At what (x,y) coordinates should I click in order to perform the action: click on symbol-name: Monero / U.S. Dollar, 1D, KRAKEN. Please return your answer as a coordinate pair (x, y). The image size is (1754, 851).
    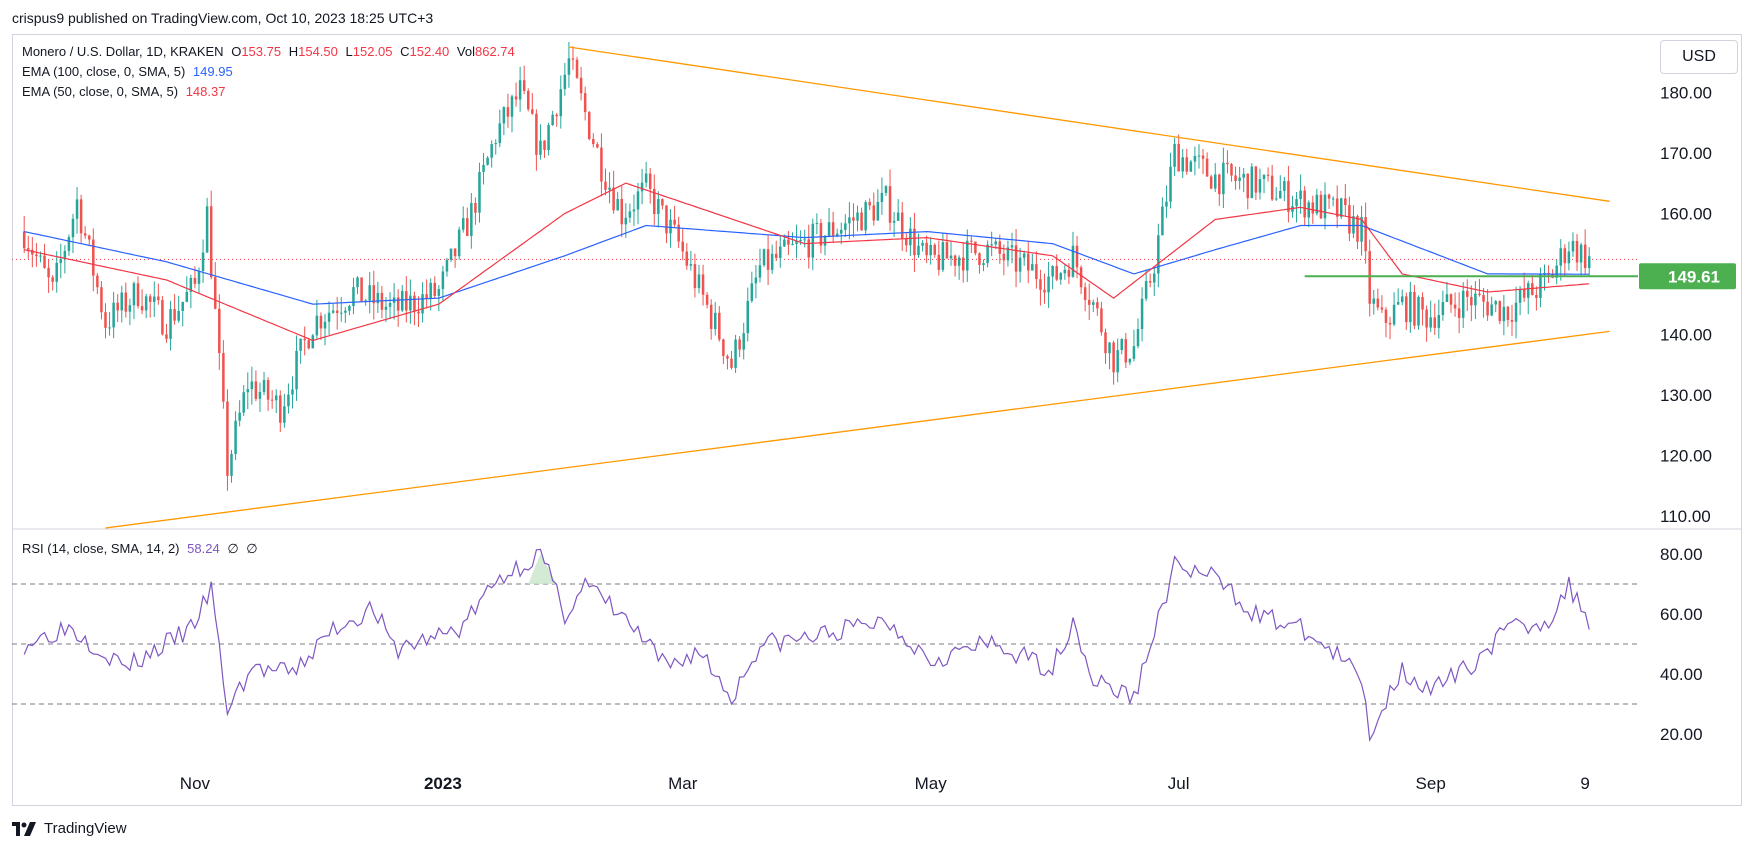
    Looking at the image, I should click on (123, 51).